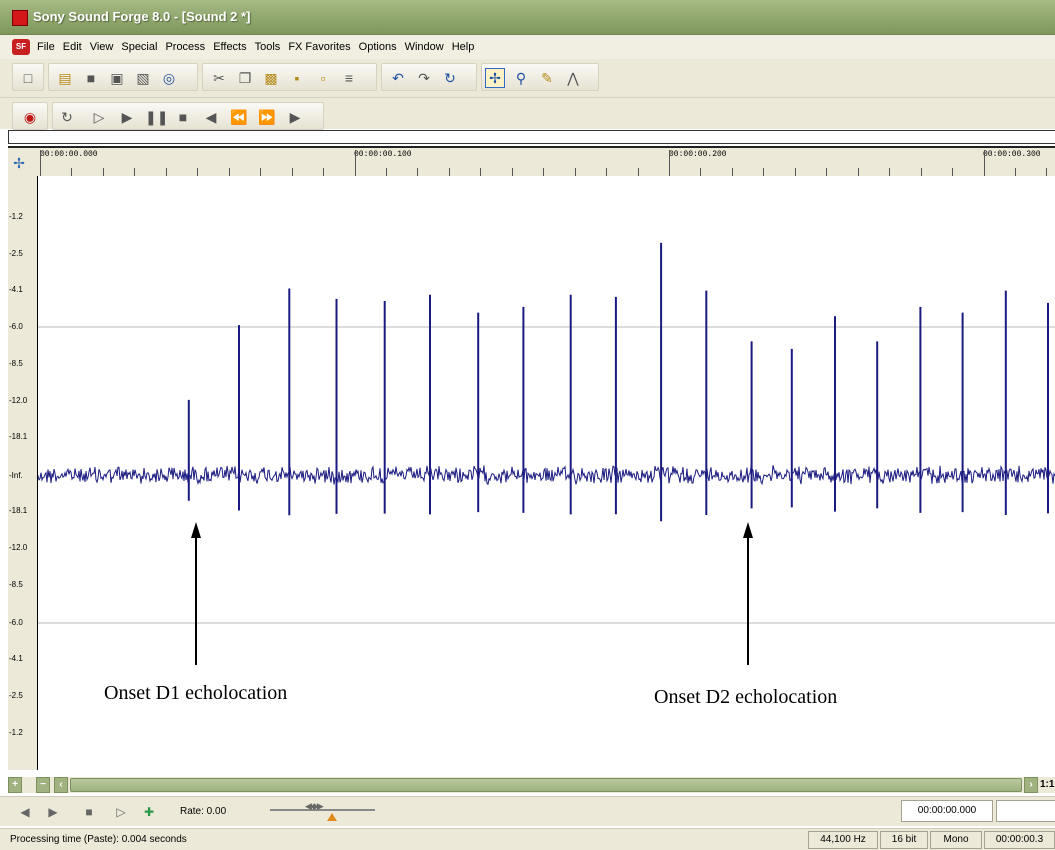 The height and width of the screenshot is (850, 1055). I want to click on play-plus-icon: ✚, so click(149, 812).